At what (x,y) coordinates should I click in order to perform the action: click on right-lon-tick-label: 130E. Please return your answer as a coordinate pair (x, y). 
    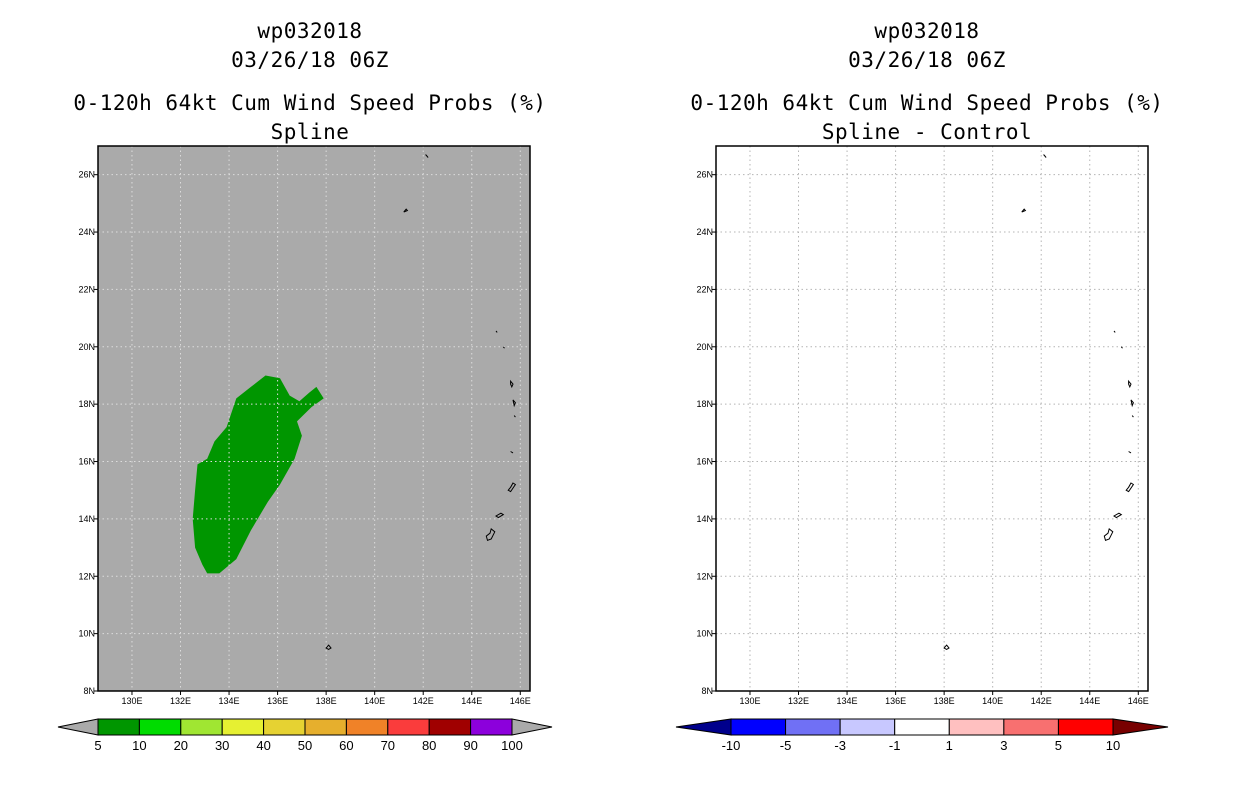
    Looking at the image, I should click on (749, 701).